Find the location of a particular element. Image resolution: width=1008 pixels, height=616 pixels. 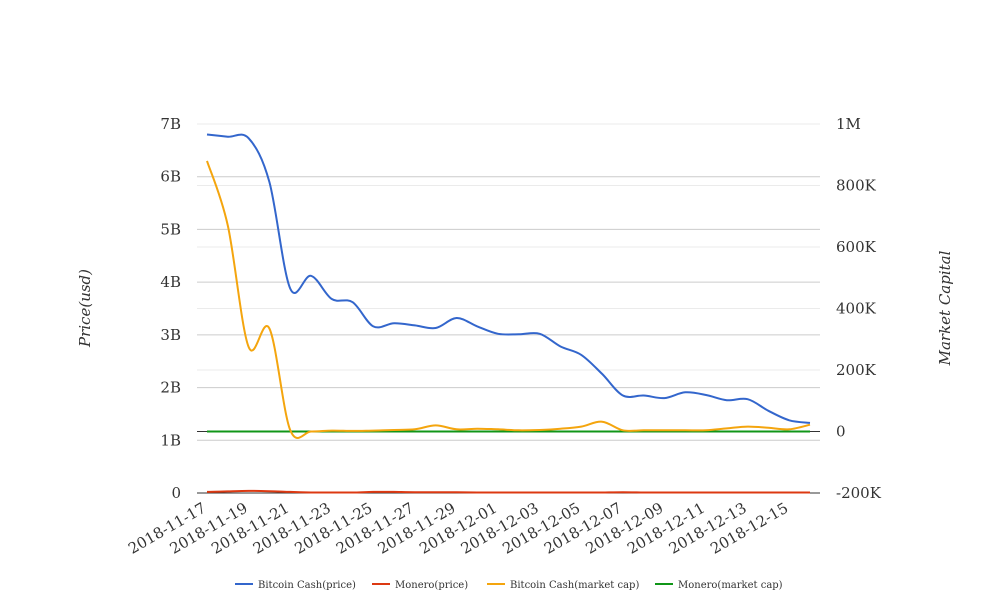

series-line-monero-price is located at coordinates (508, 491).